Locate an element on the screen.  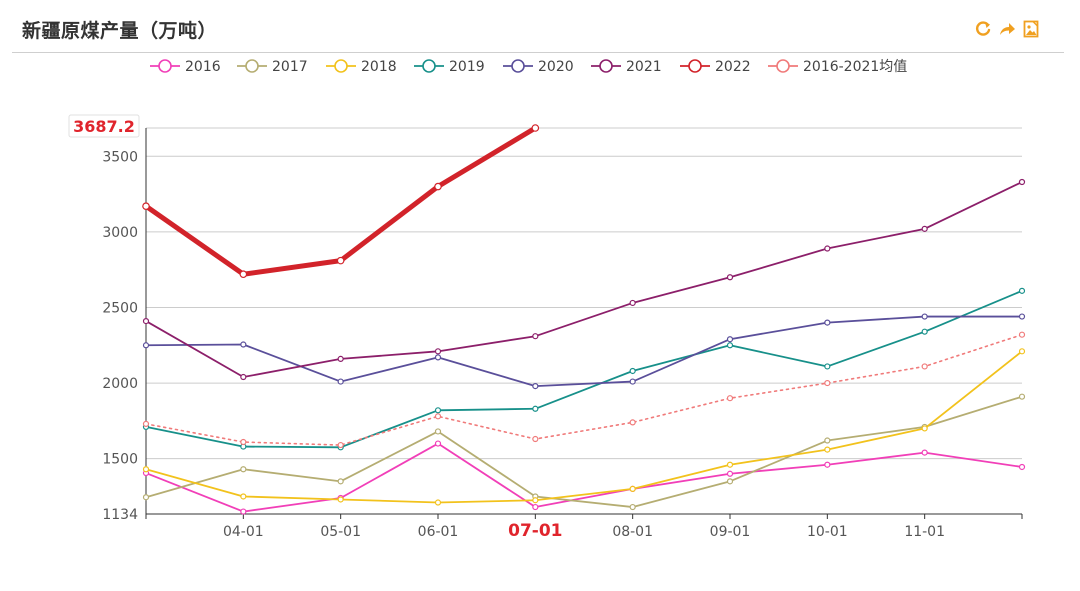
legend-item-2018: 2018 is located at coordinates (361, 67).